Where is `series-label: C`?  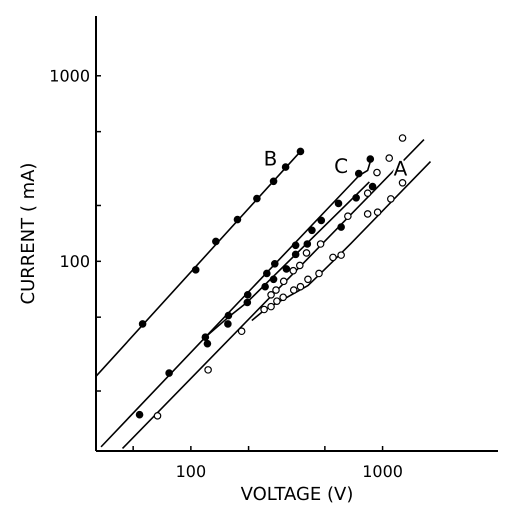 series-label: C is located at coordinates (341, 166).